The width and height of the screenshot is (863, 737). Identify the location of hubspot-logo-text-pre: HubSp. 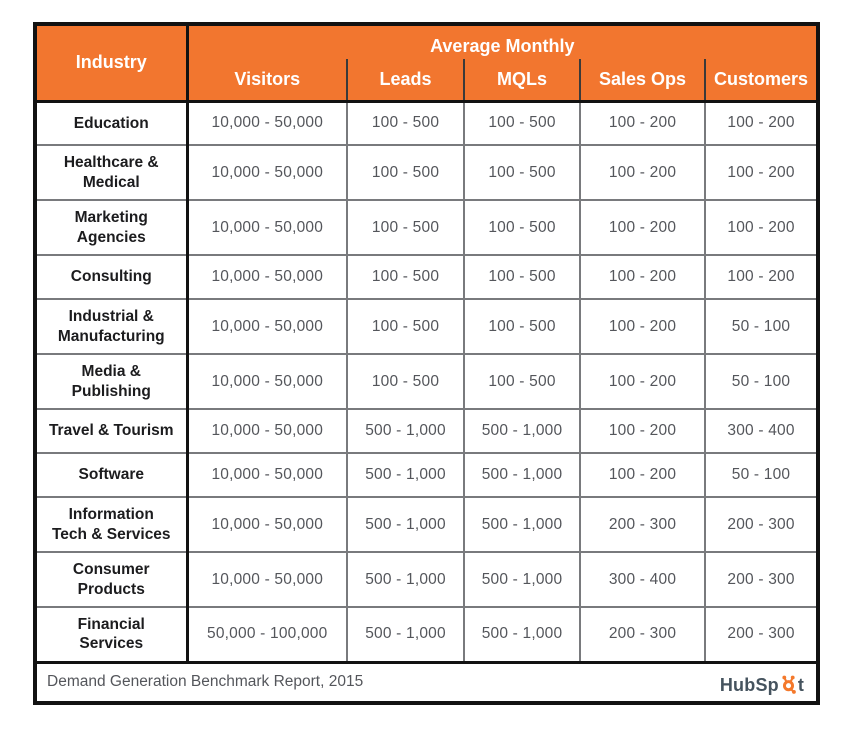
(749, 685).